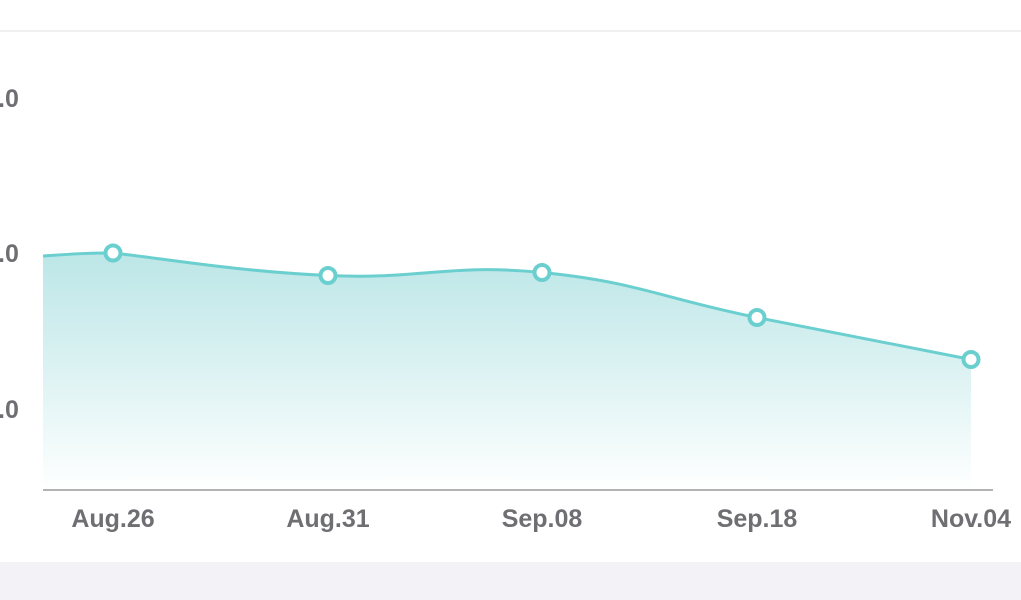 The height and width of the screenshot is (600, 1021). I want to click on y-axis-ticks: .0 .0 .0, so click(9, 254).